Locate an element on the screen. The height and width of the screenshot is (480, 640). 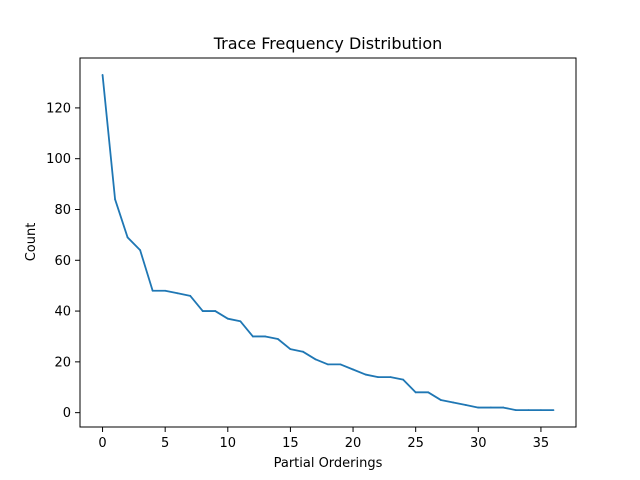
x-tick-label-35: 35 is located at coordinates (541, 443).